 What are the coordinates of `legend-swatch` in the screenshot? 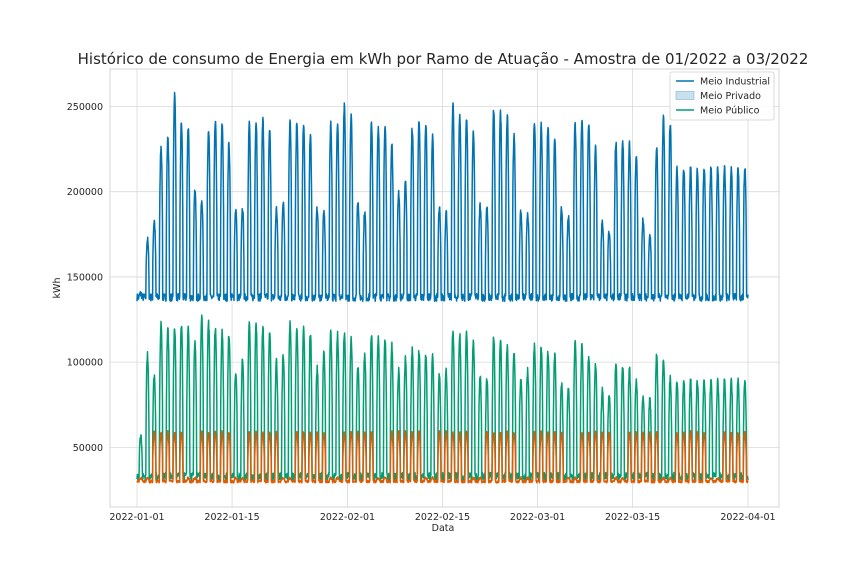 It's located at (685, 95).